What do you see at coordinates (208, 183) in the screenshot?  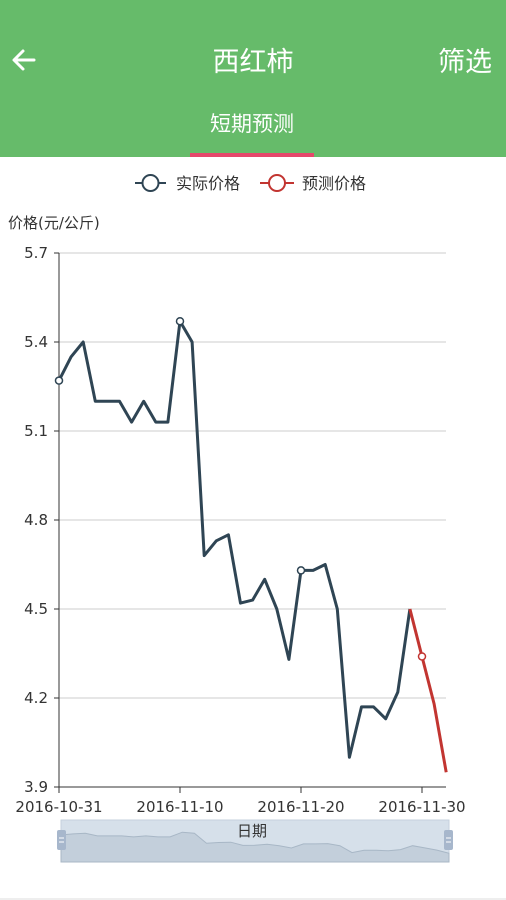 I see `legend-label-actual: 实际价格` at bounding box center [208, 183].